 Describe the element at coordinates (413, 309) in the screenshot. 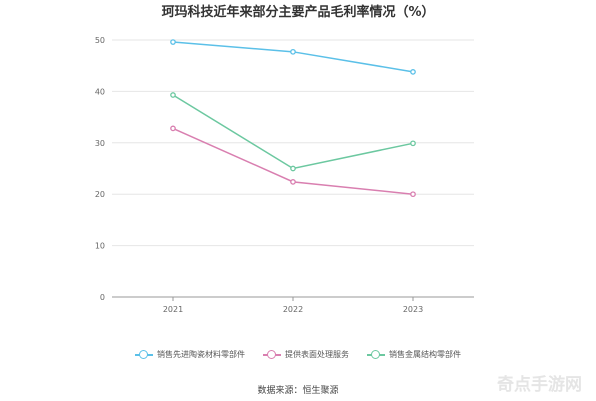

I see `x-tick-label-2: 2023` at that location.